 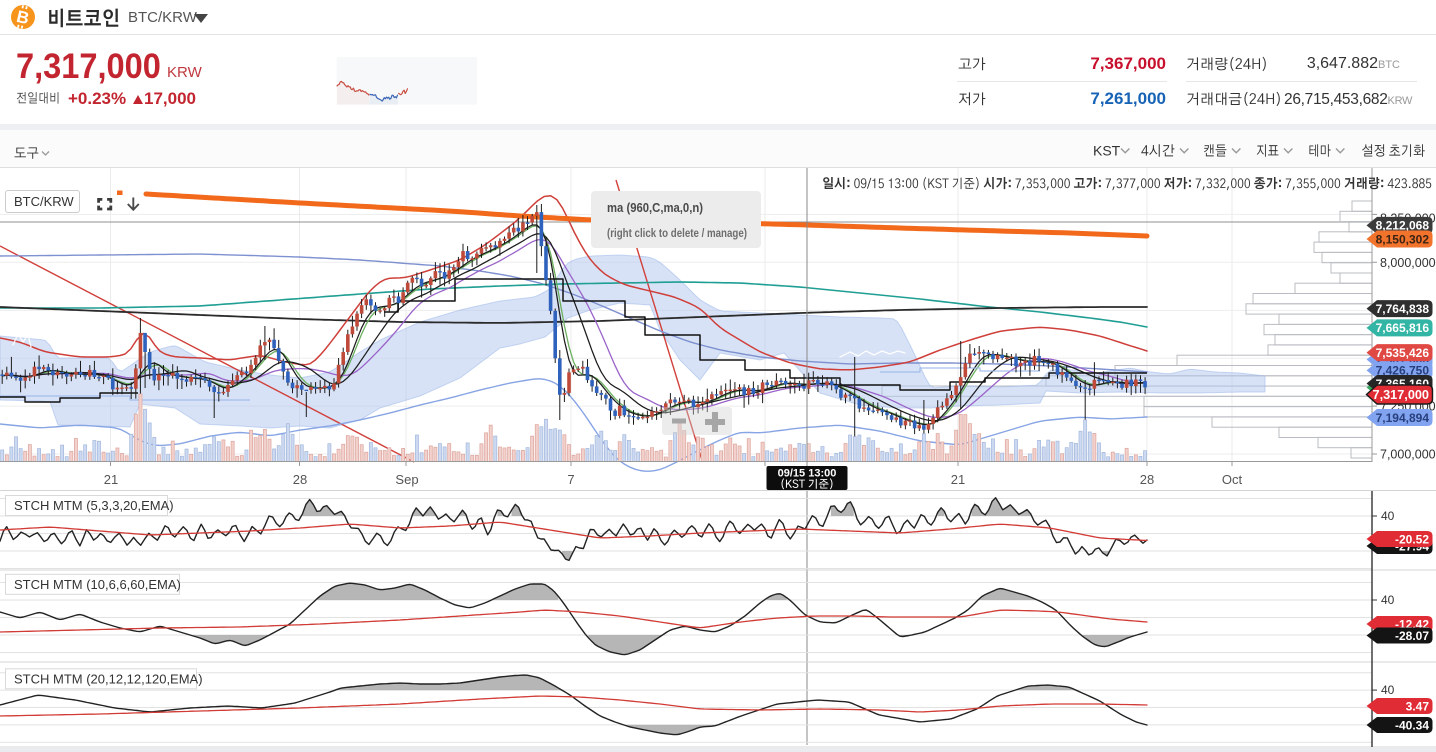 What do you see at coordinates (1403, 239) in the screenshot?
I see `svg-text: 8,150,302` at bounding box center [1403, 239].